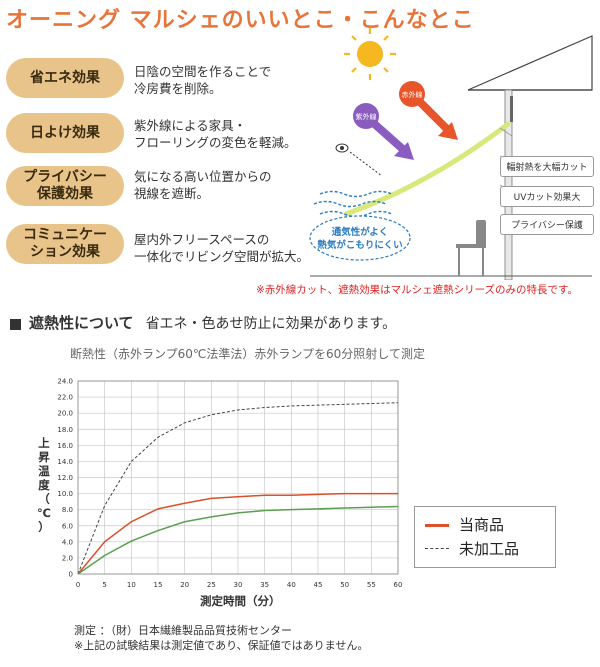 This screenshot has width=600, height=667. What do you see at coordinates (65, 398) in the screenshot?
I see `y-tick-label: 22.0` at bounding box center [65, 398].